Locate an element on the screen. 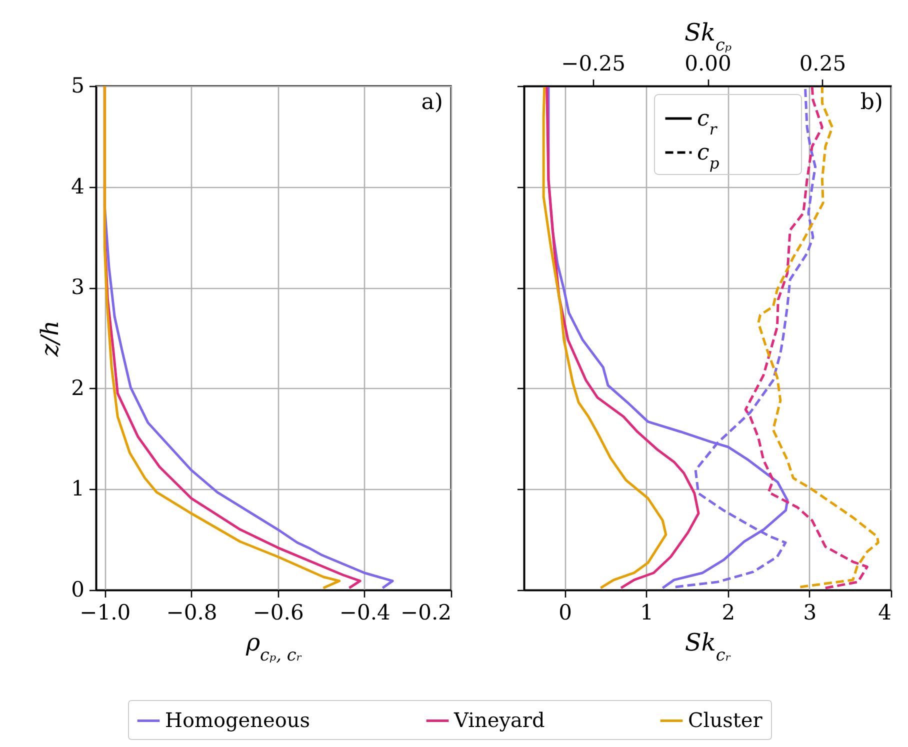 The width and height of the screenshot is (908, 747). x-tick-label: 1 is located at coordinates (647, 612).